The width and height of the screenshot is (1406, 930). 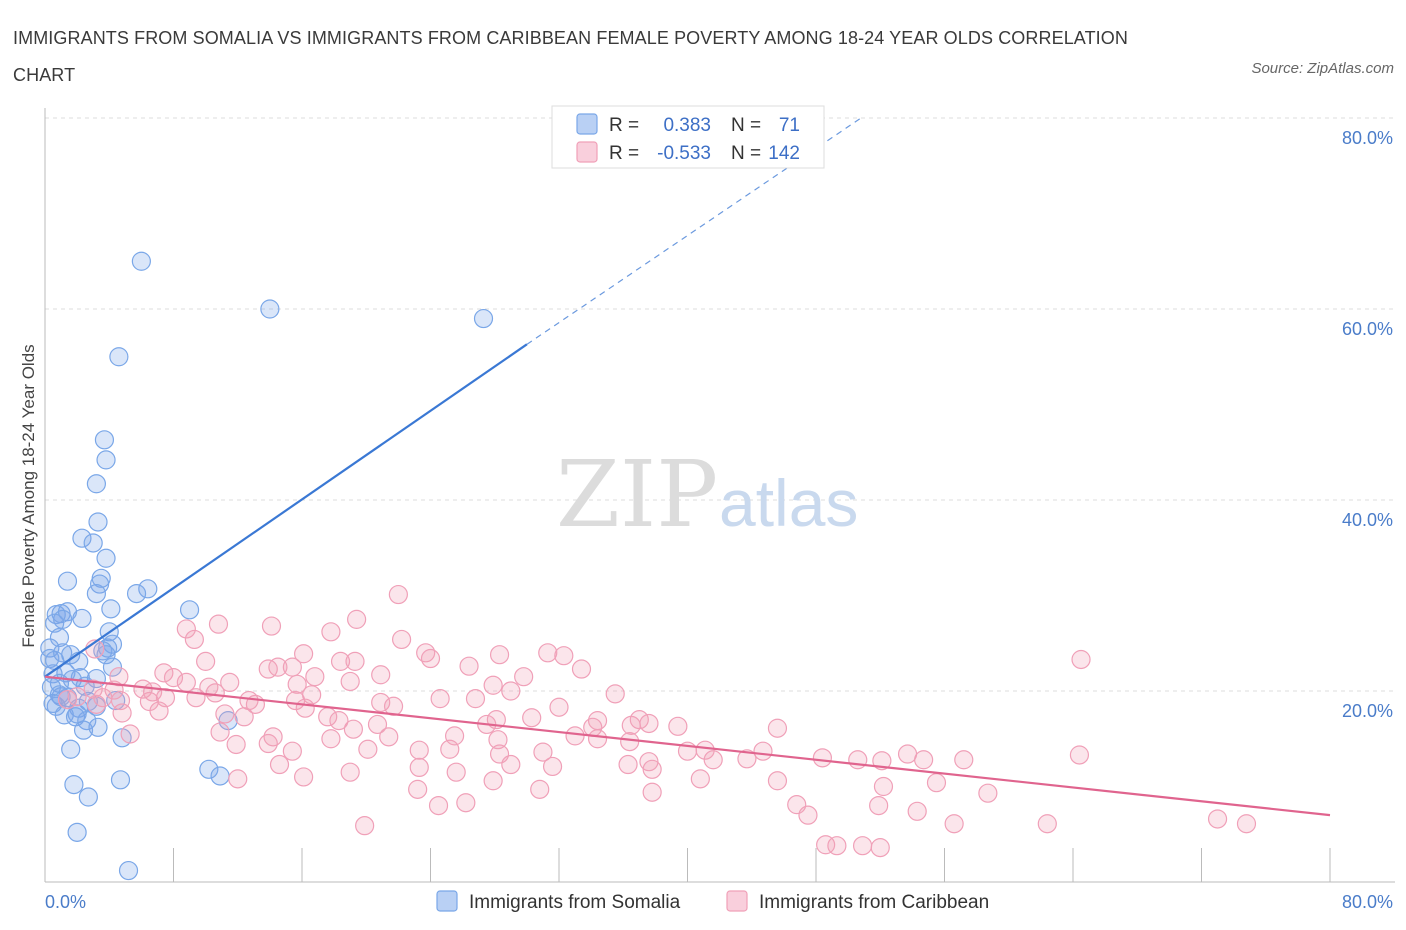 What do you see at coordinates (789, 125) in the screenshot?
I see `legend-n-value-somalia: 71` at bounding box center [789, 125].